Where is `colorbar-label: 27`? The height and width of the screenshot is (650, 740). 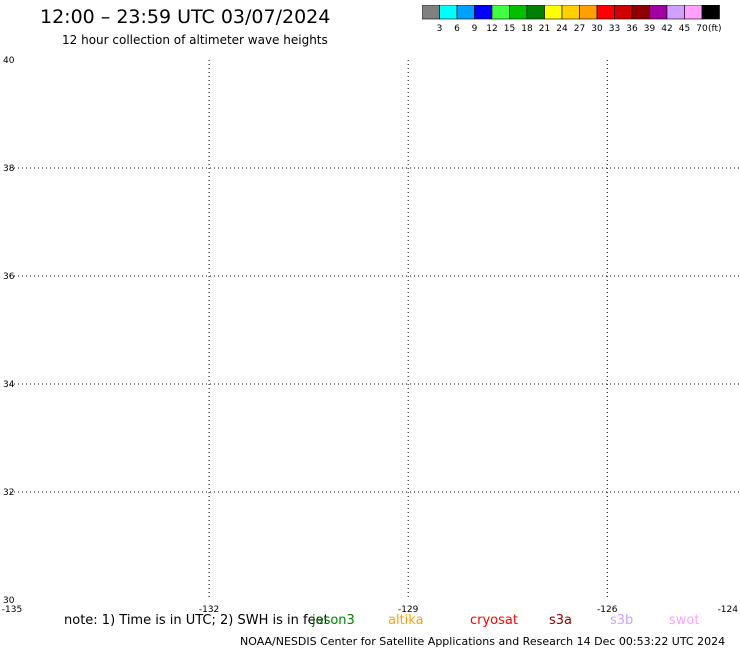 colorbar-label: 27 is located at coordinates (579, 29).